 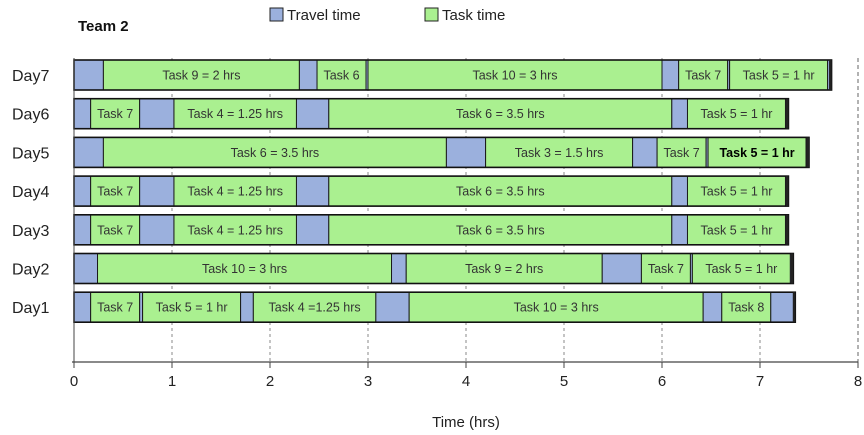 I want to click on chart-title: Team 2, so click(x=103, y=26).